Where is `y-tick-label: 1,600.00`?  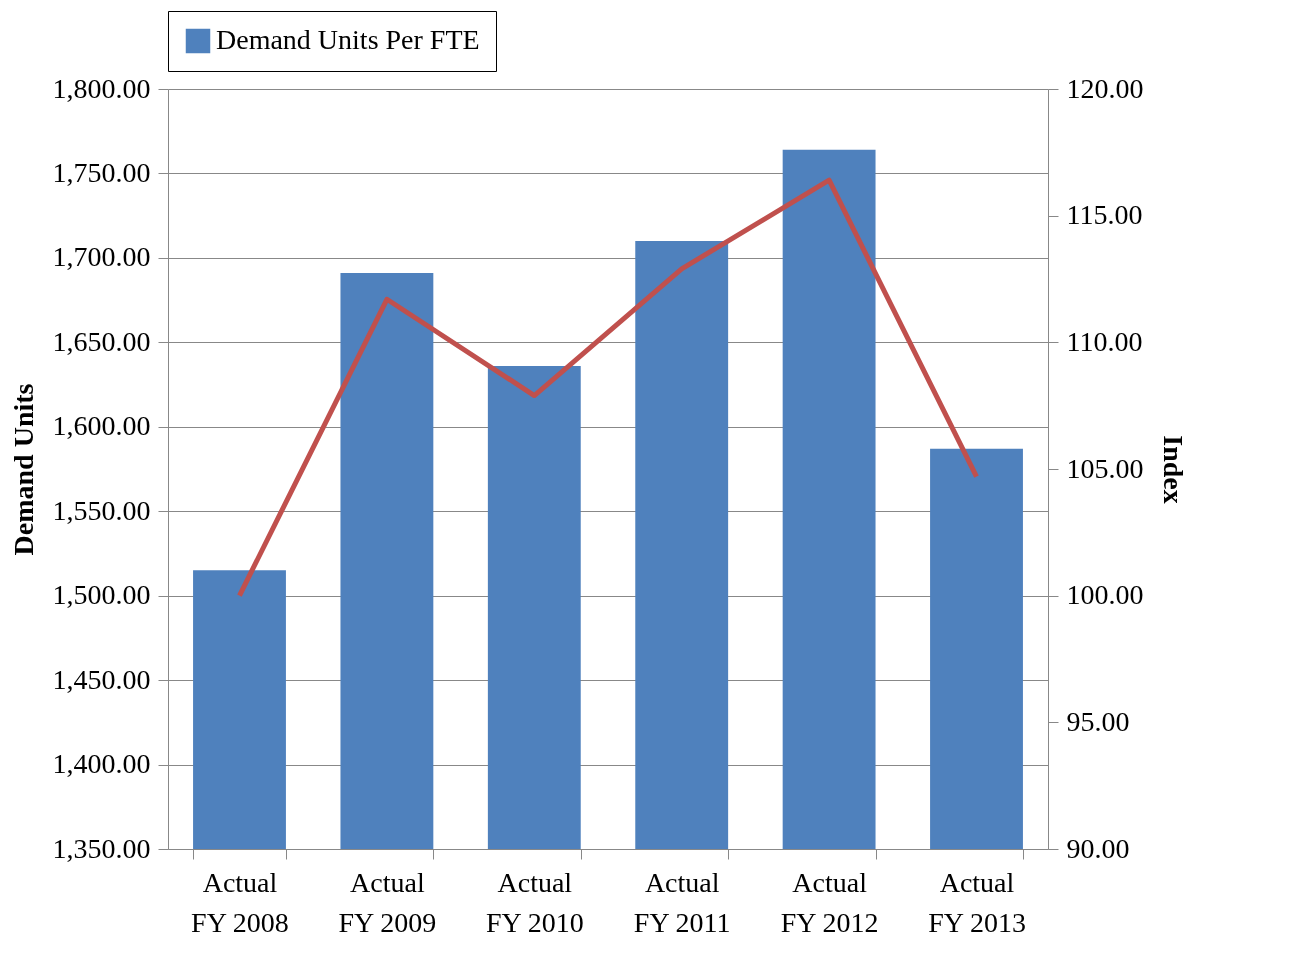
y-tick-label: 1,600.00 is located at coordinates (101, 426).